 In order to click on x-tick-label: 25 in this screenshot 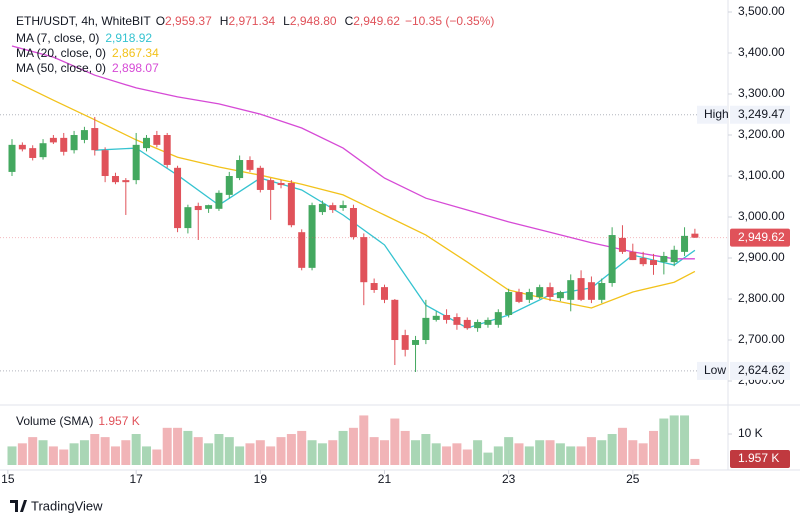, I will do `click(633, 479)`.